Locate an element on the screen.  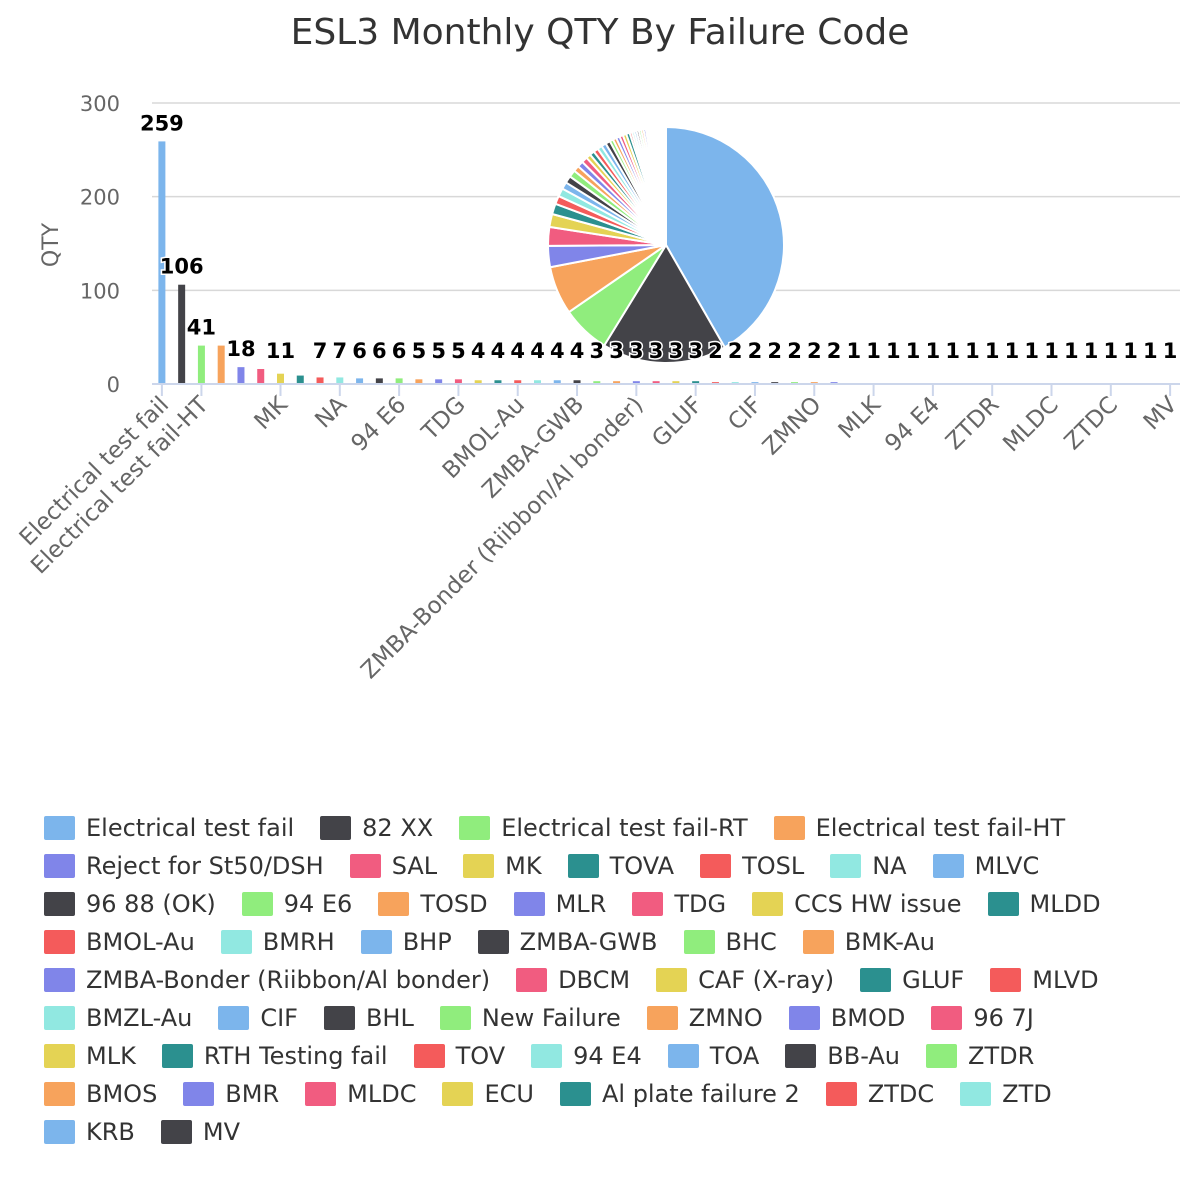
legend-item: BMOS is located at coordinates (100, 1094).